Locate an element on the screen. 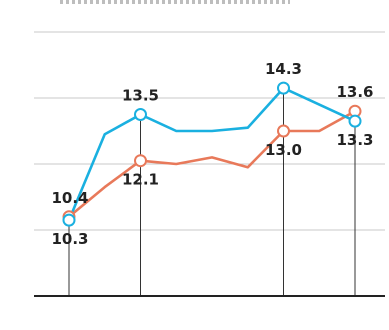 Image resolution: width=389 pixels, height=330 pixels. cropped-title-fragment is located at coordinates (175, 2).